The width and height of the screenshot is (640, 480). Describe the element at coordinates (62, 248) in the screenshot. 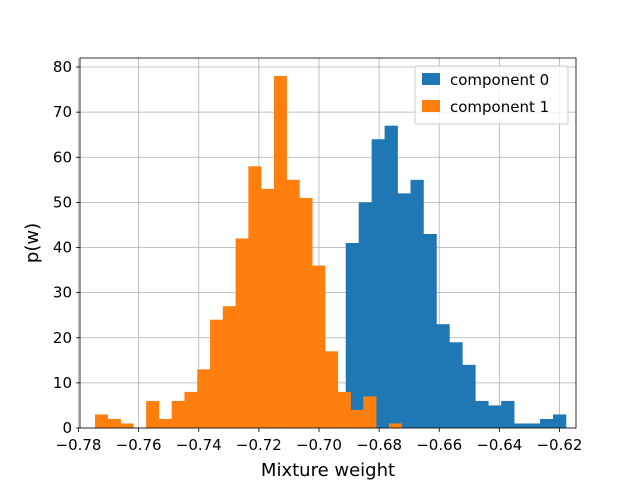

I see `y-tick-label: 40` at that location.